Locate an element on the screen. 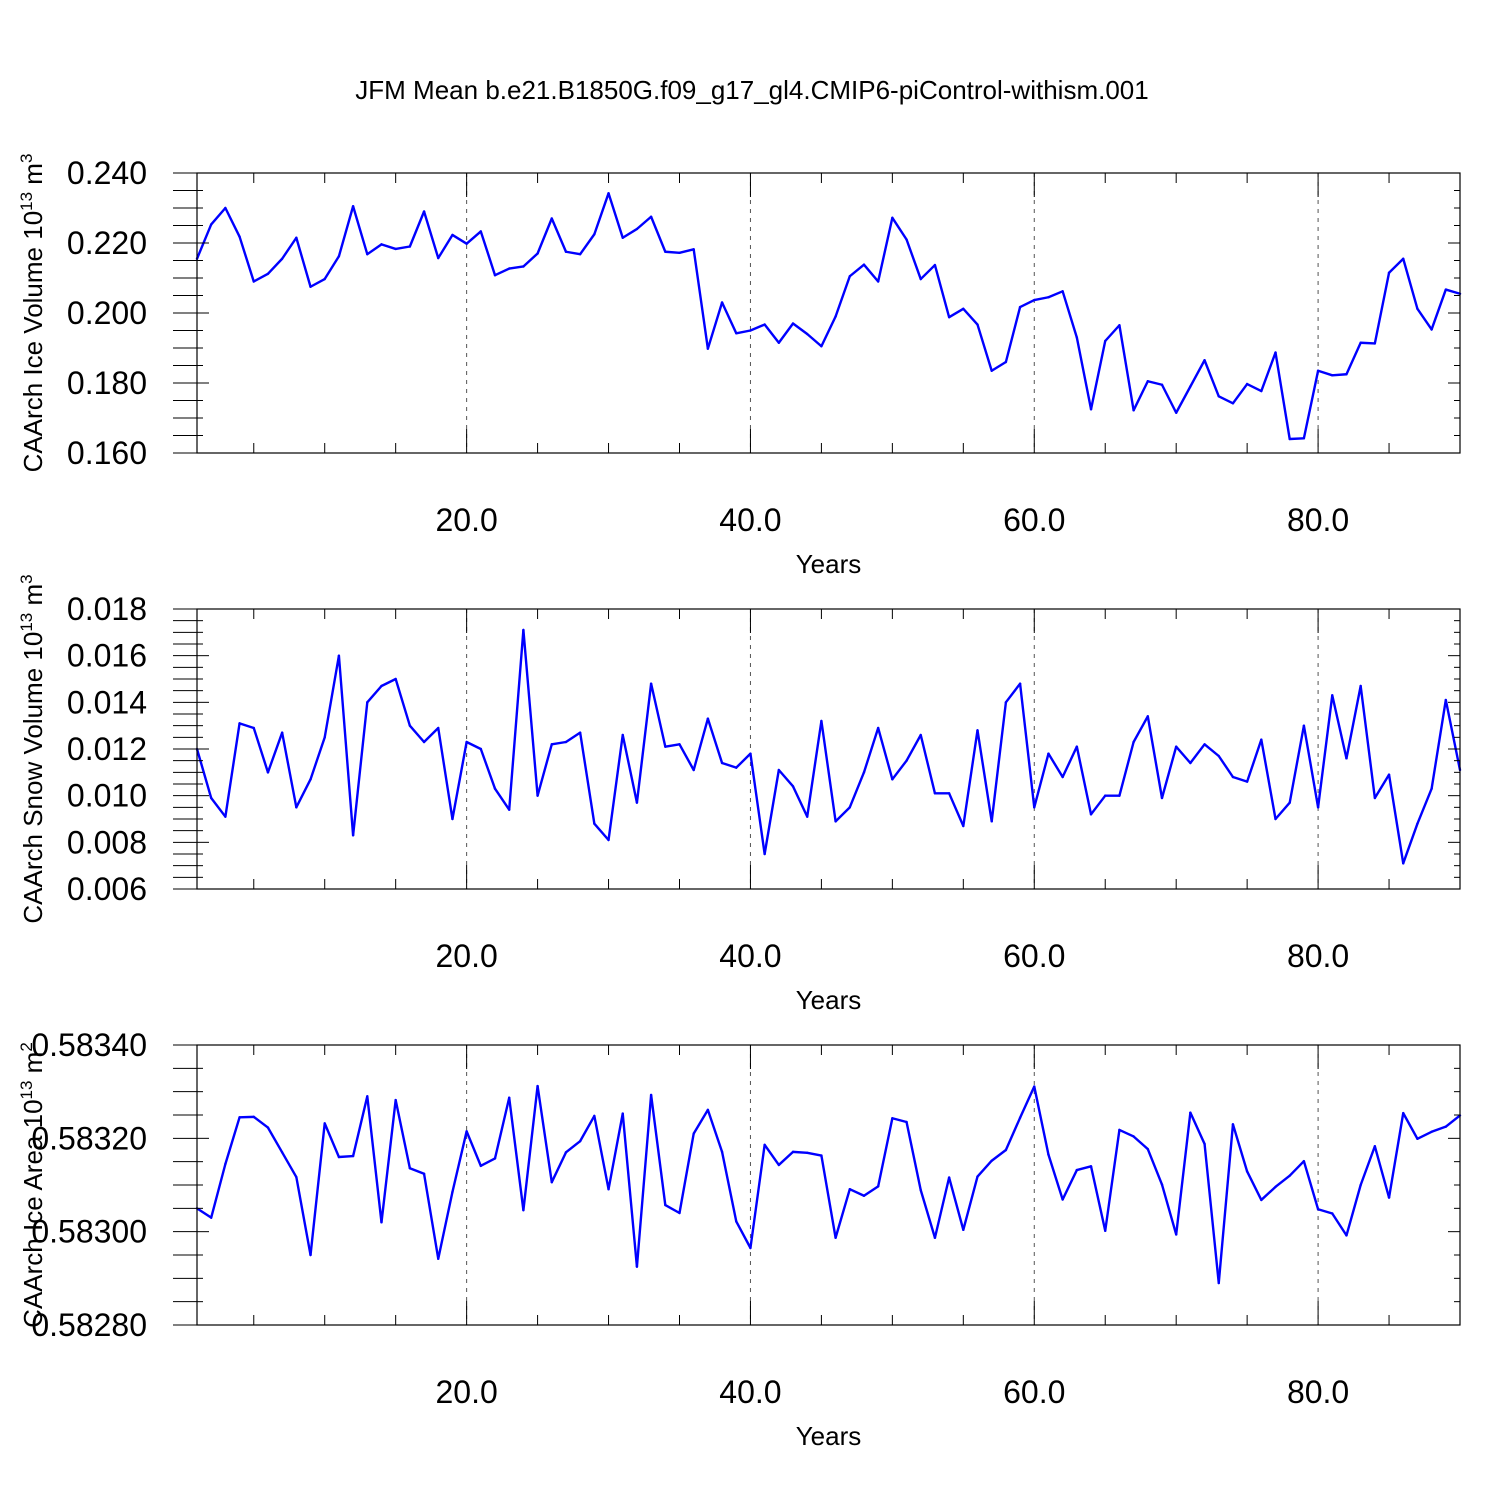 This screenshot has height=1500, width=1500. y-tick-label: 0.200 is located at coordinates (107, 313).